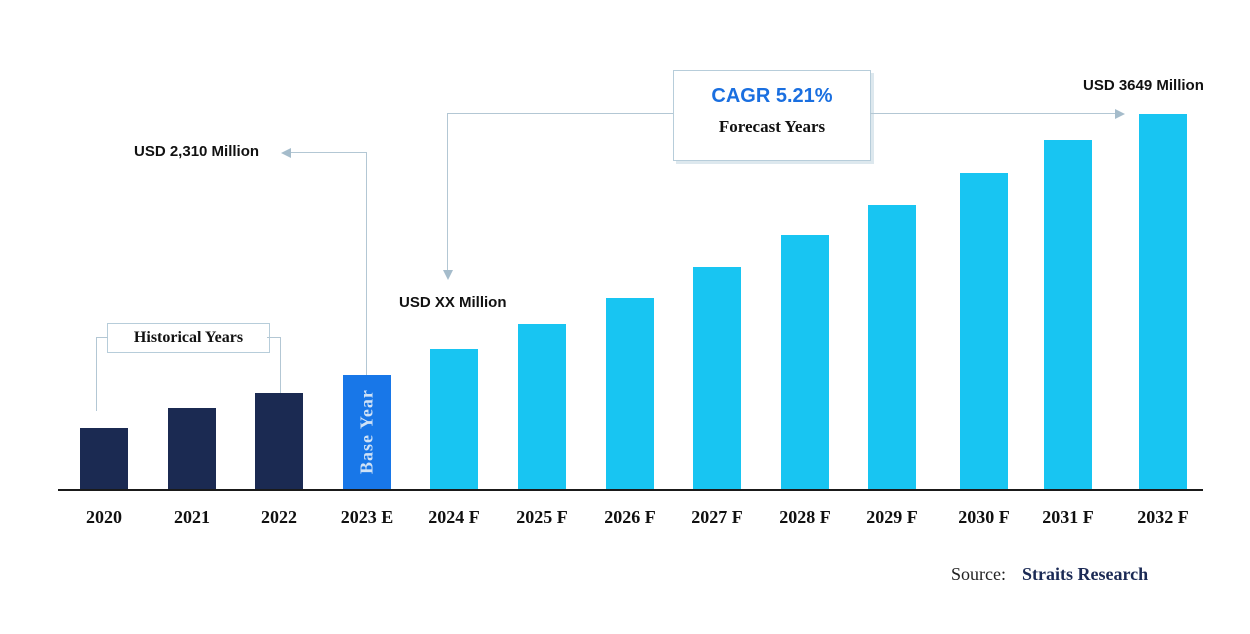 This screenshot has height=634, width=1250. Describe the element at coordinates (772, 126) in the screenshot. I see `forecast-years-label: Forecast Years` at that location.